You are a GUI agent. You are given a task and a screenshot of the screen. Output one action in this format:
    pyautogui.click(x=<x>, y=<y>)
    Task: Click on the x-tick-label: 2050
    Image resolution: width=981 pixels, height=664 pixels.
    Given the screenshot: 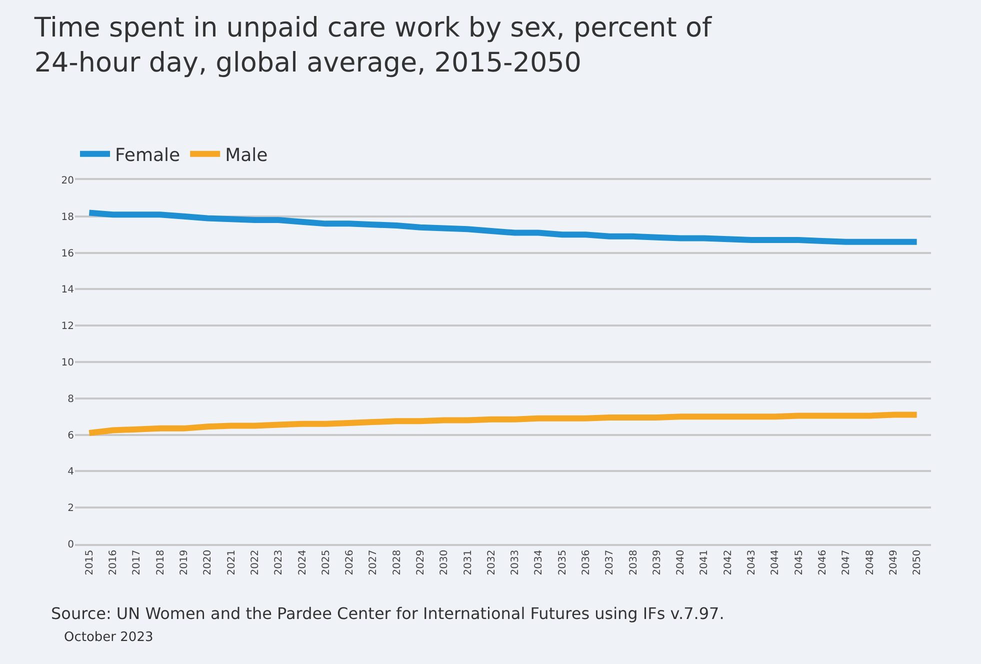 What is the action you would take?
    pyautogui.click(x=918, y=563)
    